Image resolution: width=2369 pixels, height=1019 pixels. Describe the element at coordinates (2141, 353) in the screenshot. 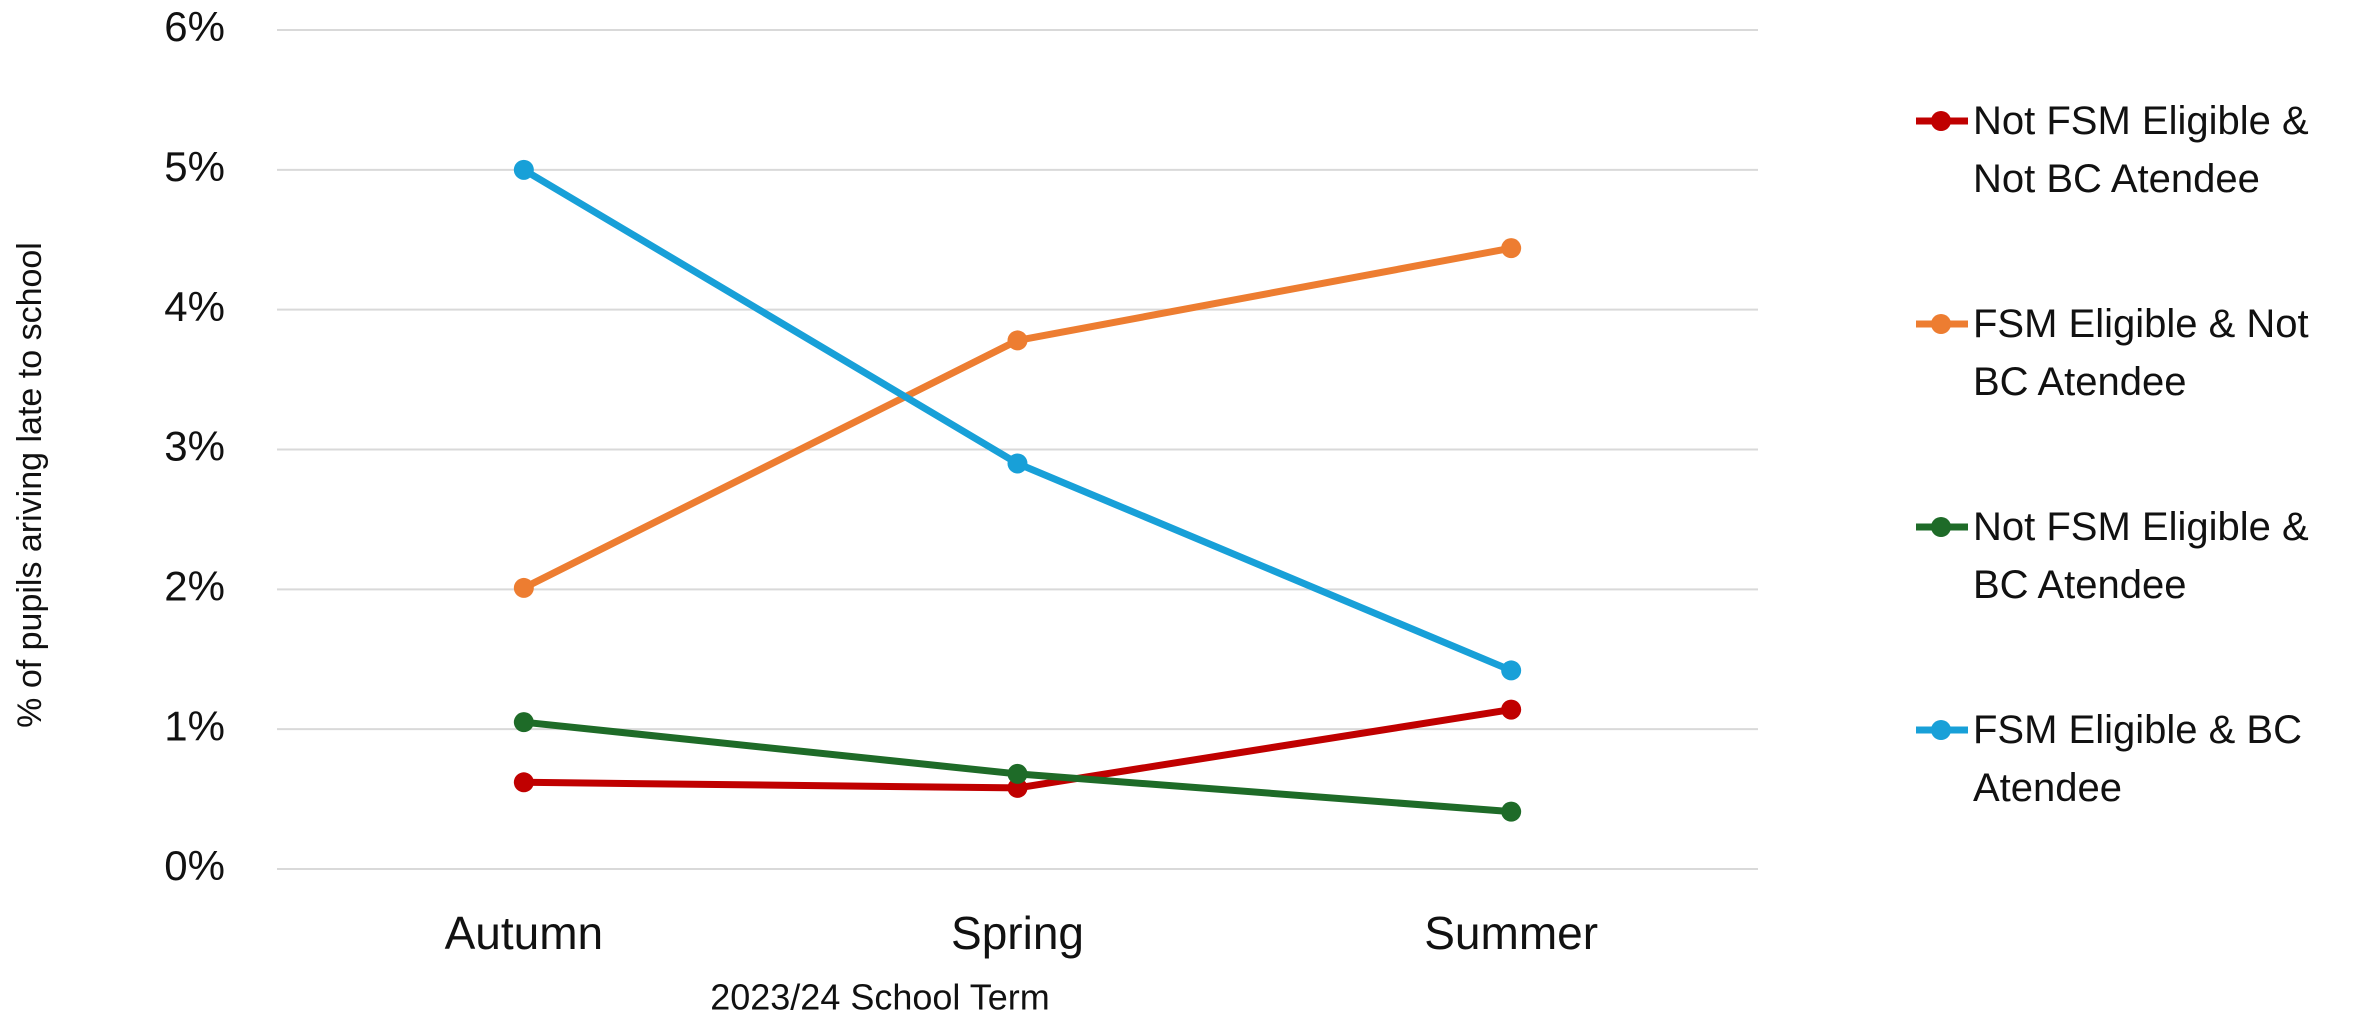

I see `legend-label: FSM Eligible & Not BC Atendee` at that location.